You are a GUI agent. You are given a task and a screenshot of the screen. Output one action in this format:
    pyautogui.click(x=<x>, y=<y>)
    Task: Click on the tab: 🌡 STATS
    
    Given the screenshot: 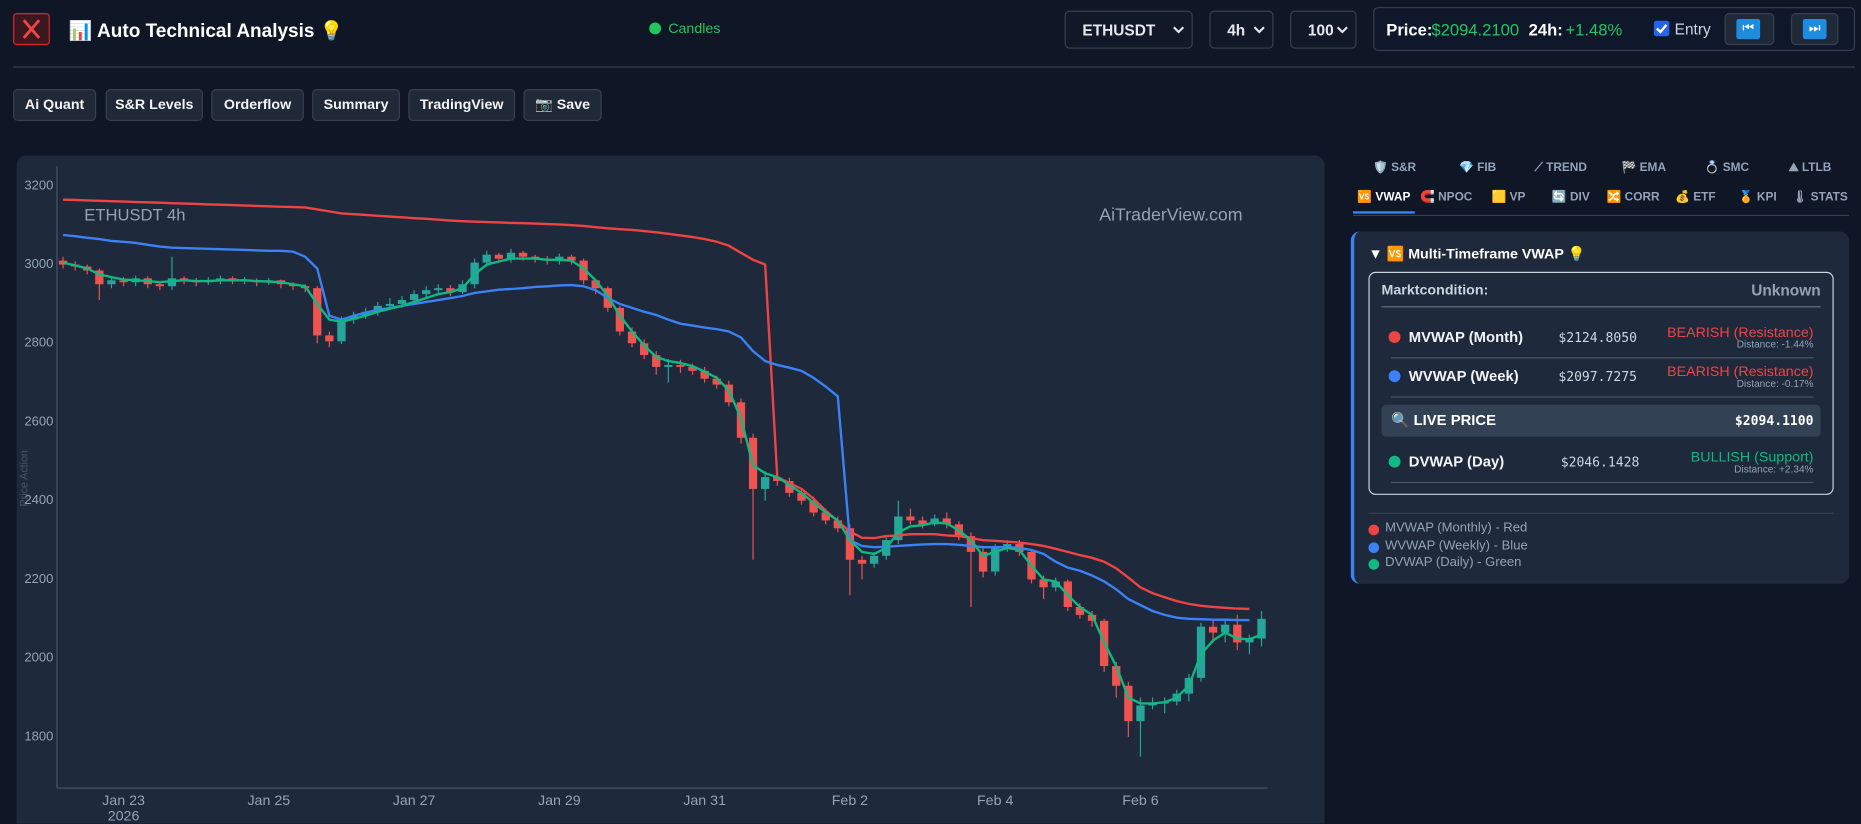 What is the action you would take?
    pyautogui.click(x=1820, y=198)
    